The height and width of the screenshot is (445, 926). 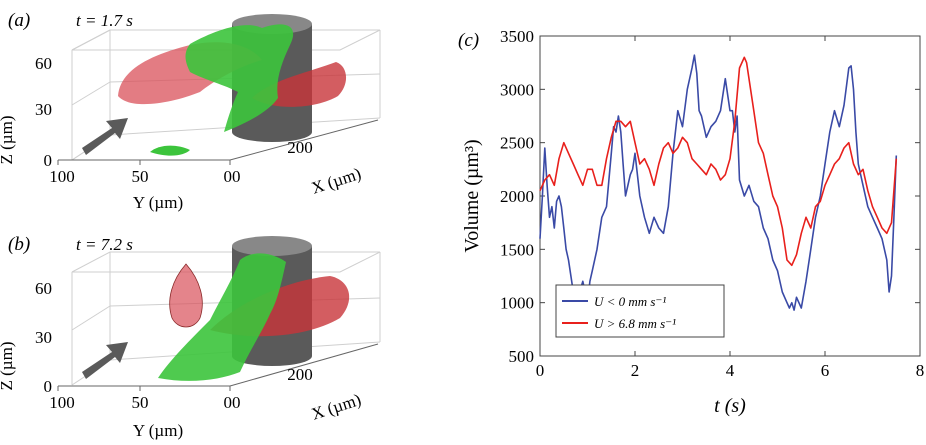 What do you see at coordinates (232, 176) in the screenshot?
I see `panel-a-y-tick-0: 00` at bounding box center [232, 176].